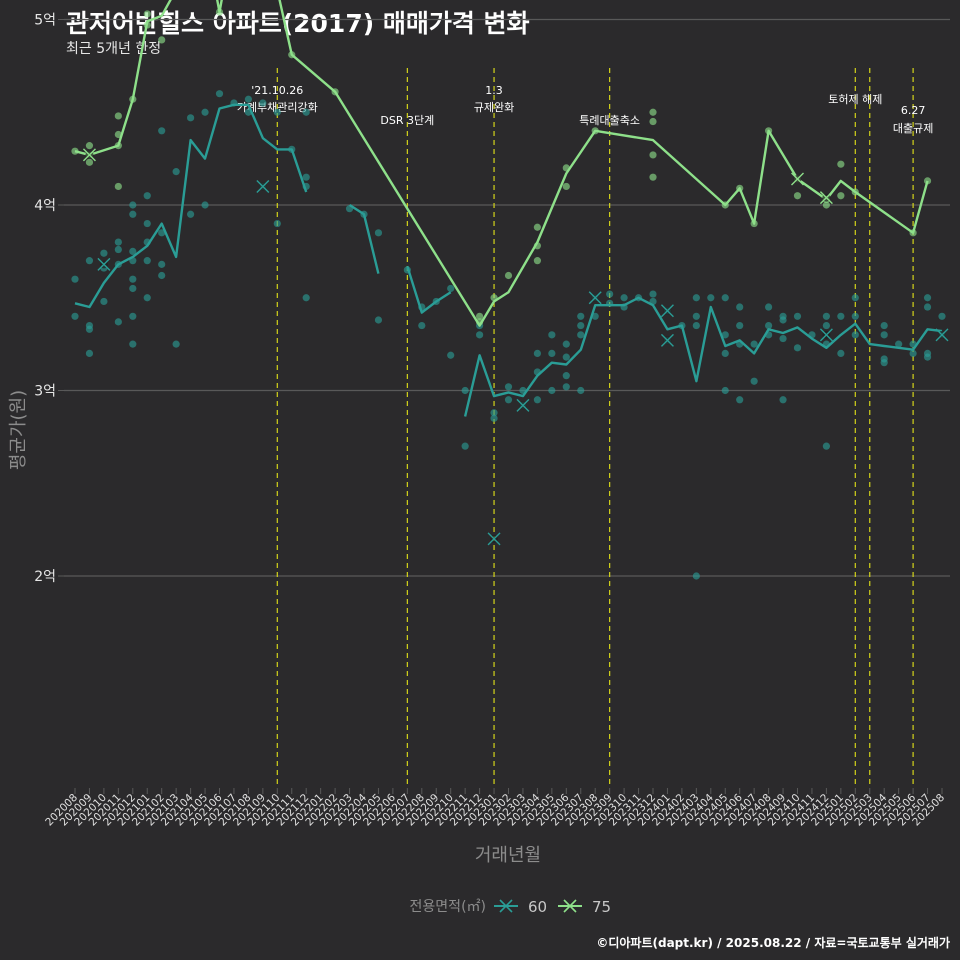 The image size is (960, 960). Describe the element at coordinates (407, 120) in the screenshot. I see `event-label: DSR 3단계` at that location.